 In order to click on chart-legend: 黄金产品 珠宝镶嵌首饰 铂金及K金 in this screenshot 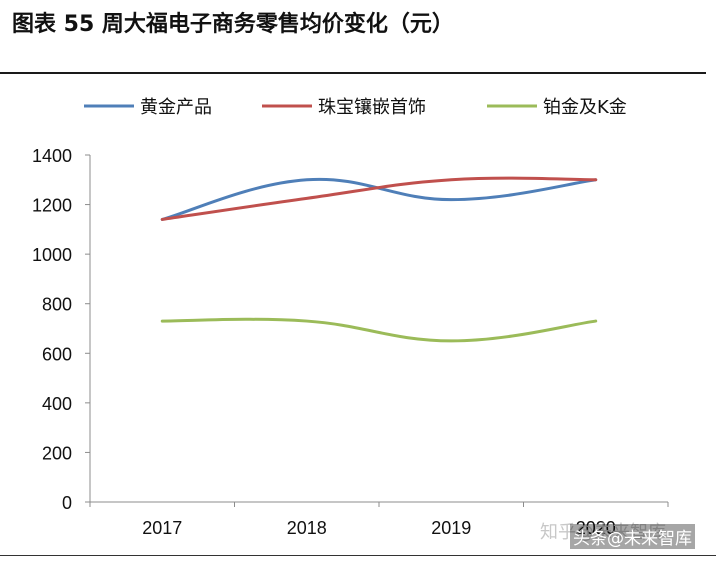, I will do `click(355, 107)`.